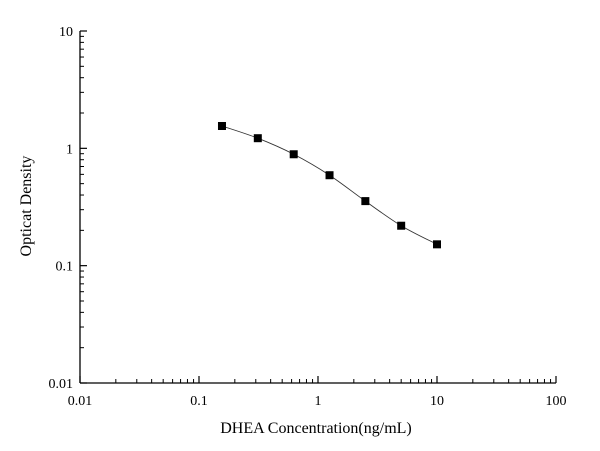  I want to click on series, so click(329, 185).